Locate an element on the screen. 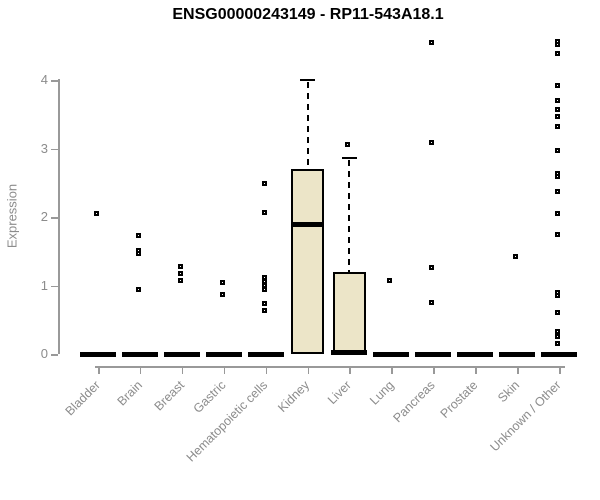 The width and height of the screenshot is (600, 500). y-tick-label: 1 is located at coordinates (44, 285).